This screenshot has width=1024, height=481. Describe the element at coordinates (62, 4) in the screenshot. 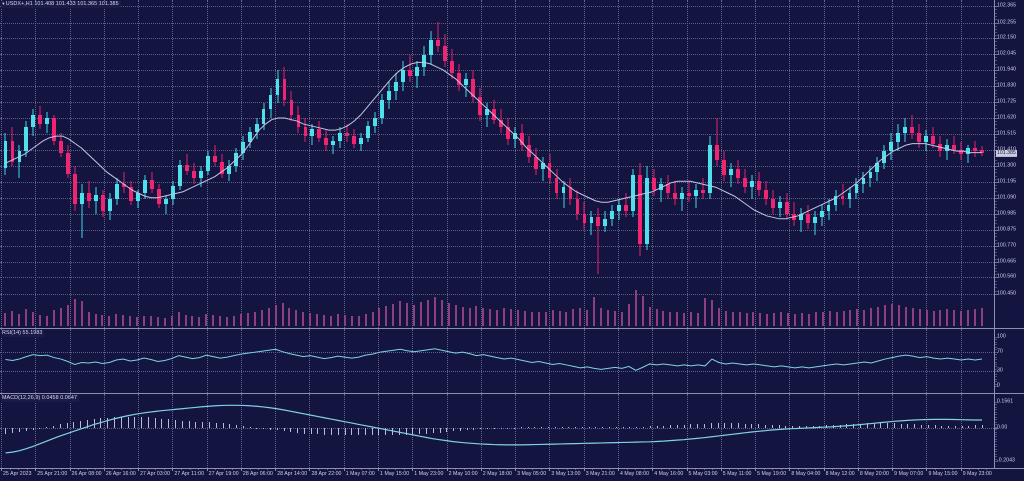

I see `symbol-info-text: USDX+,H1 101.408 101.433 101.365 101.385` at that location.